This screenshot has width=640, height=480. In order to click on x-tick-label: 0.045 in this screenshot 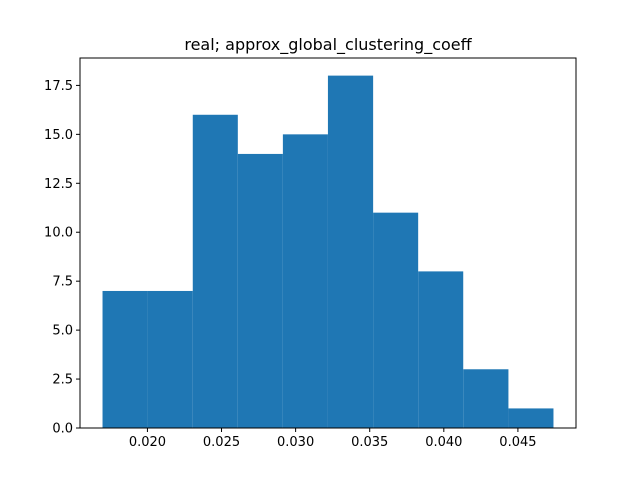, I will do `click(517, 442)`.